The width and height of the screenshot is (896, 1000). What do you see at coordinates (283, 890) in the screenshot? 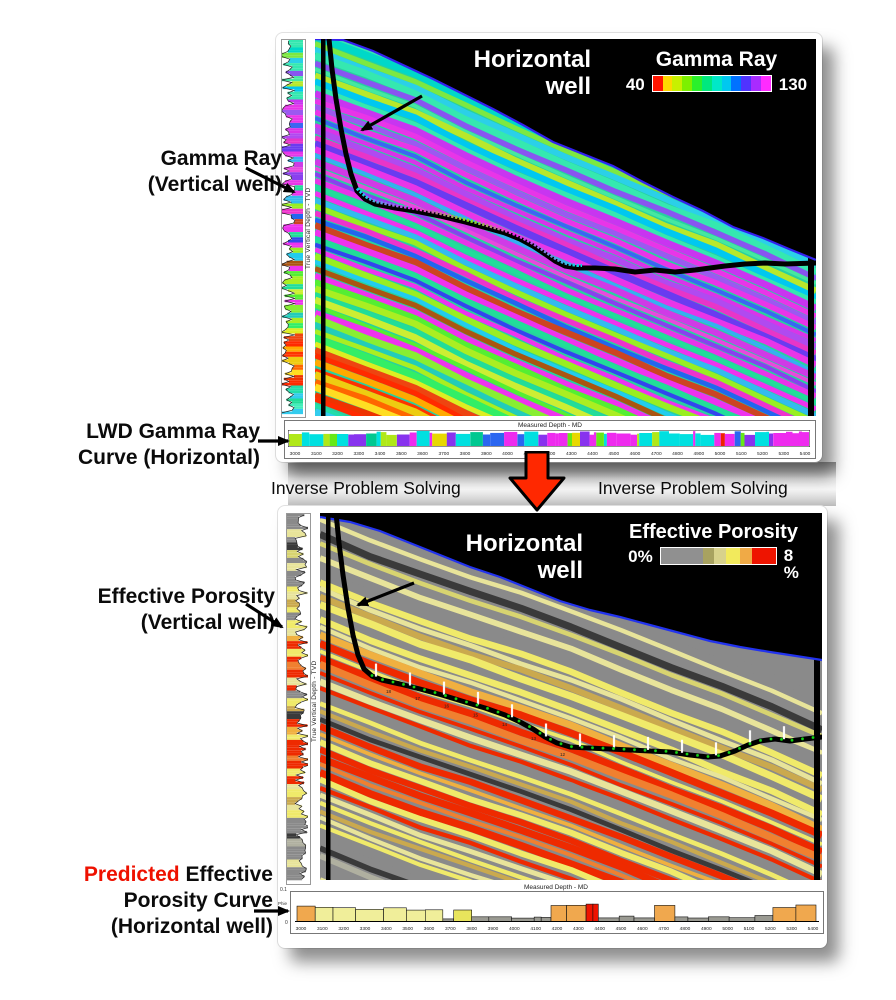
I see `phie-y-max-label: 0.1` at bounding box center [283, 890].